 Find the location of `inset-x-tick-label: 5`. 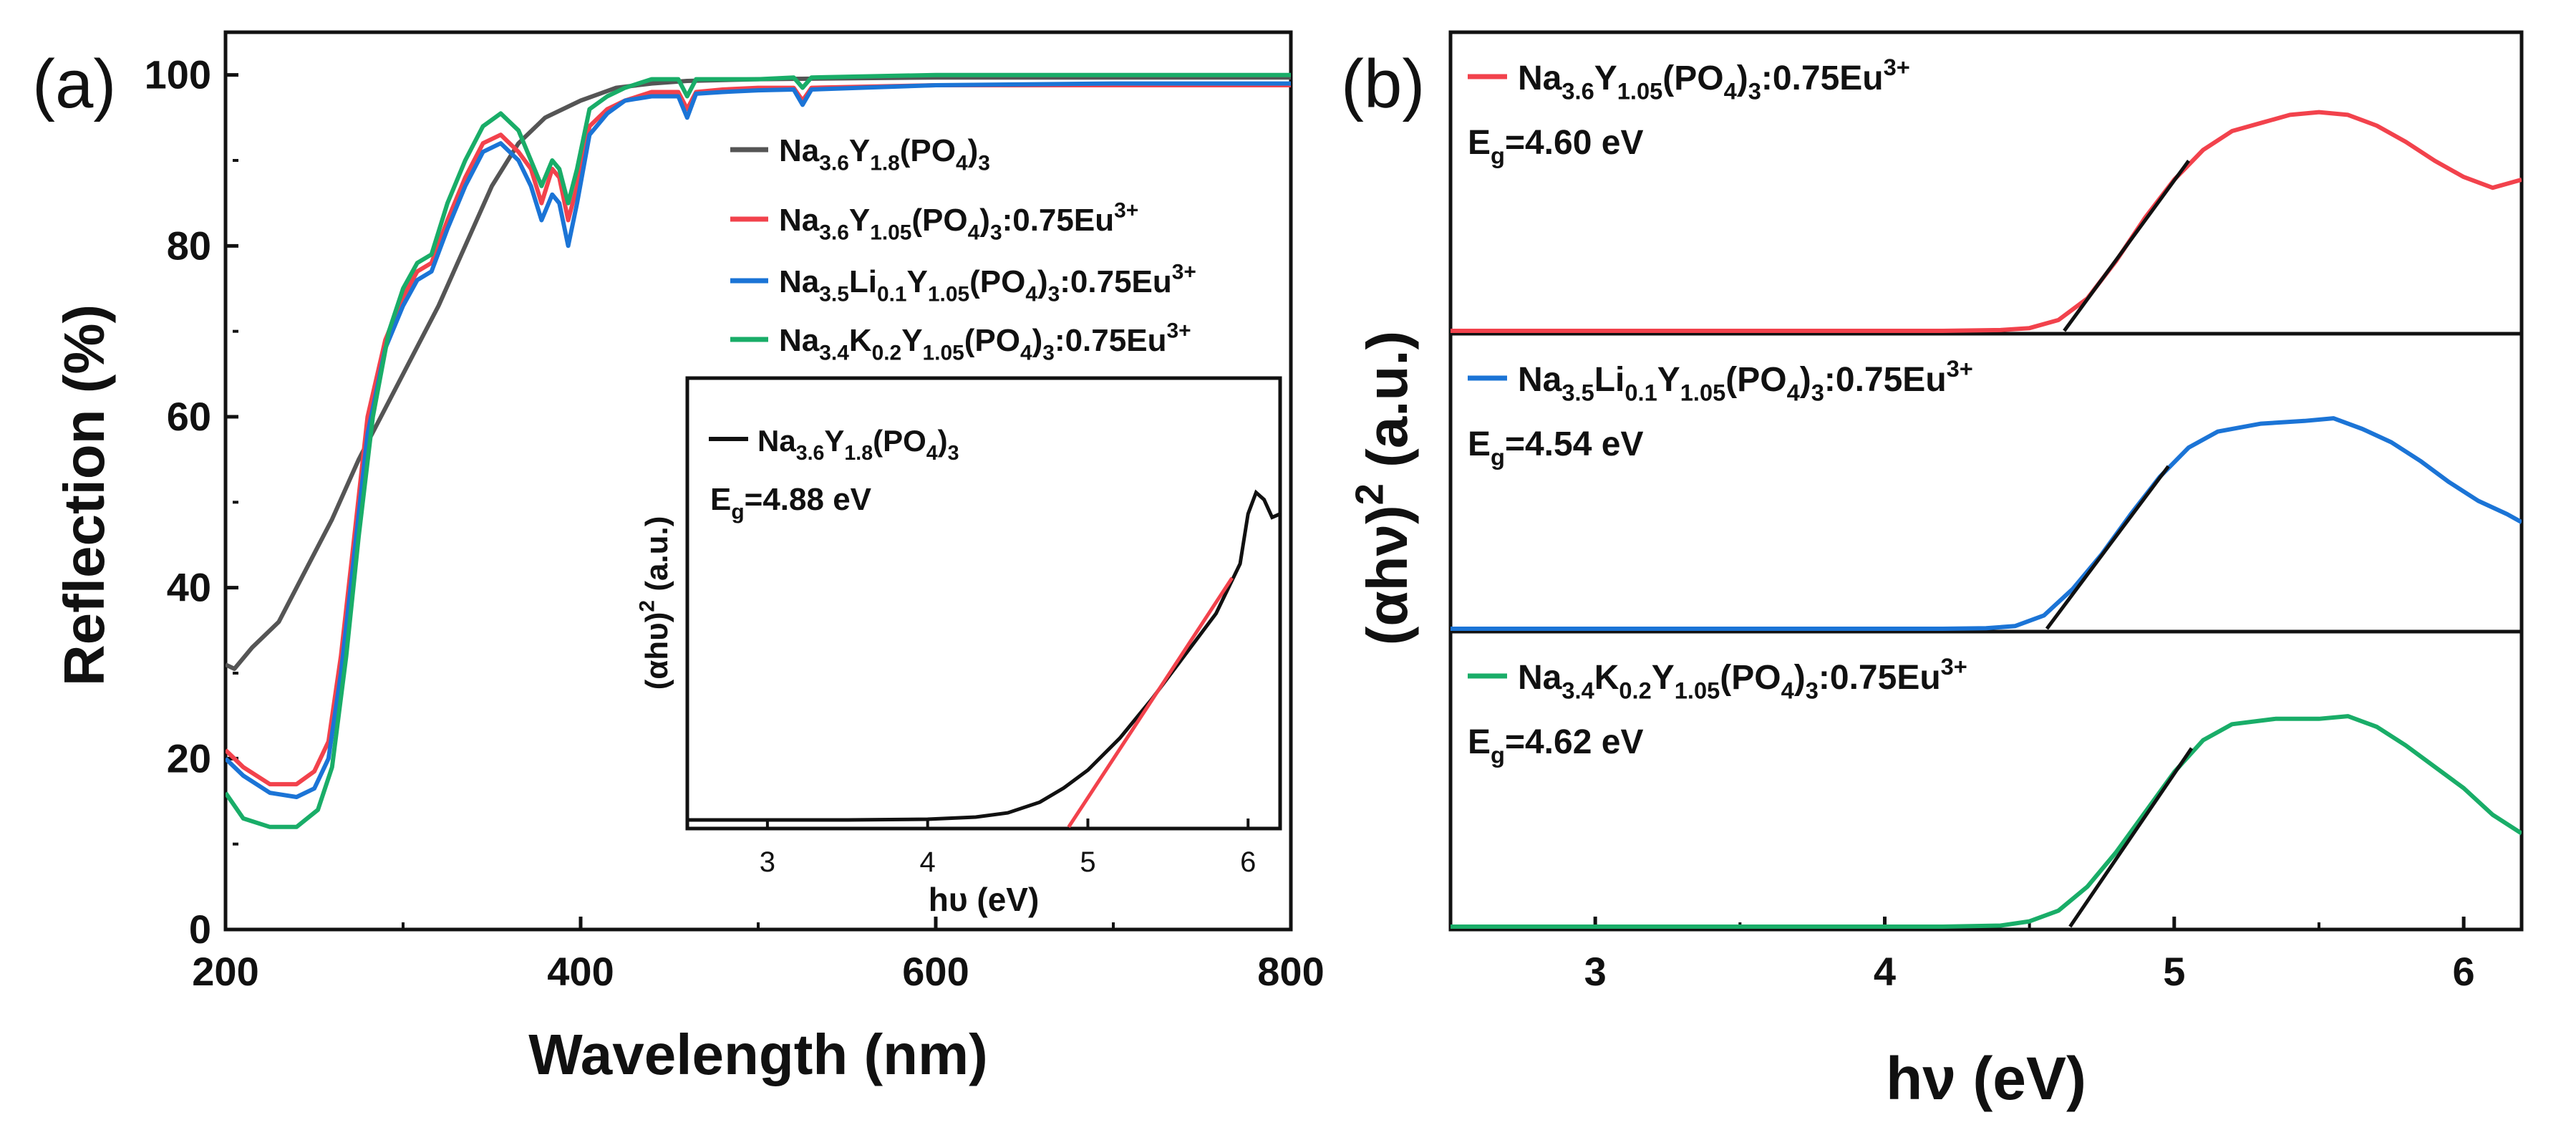

inset-x-tick-label: 5 is located at coordinates (1088, 862).